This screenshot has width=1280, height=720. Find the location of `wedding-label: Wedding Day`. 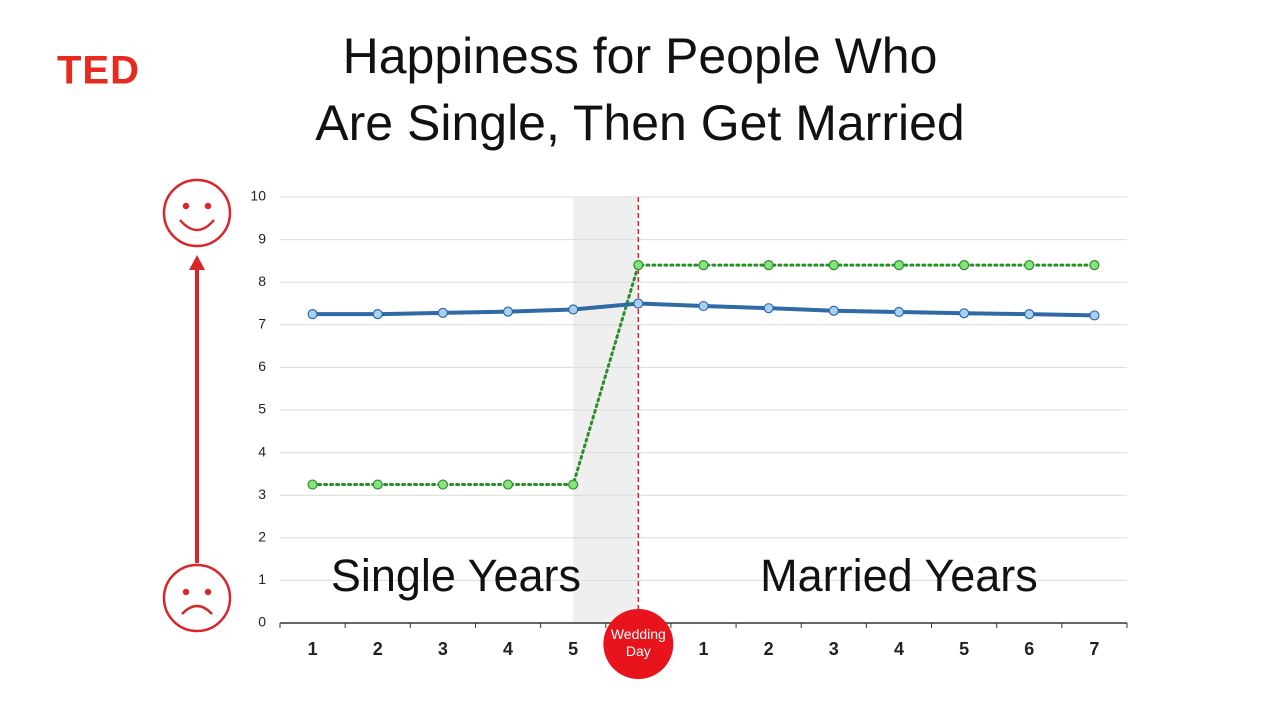

wedding-label: Wedding Day is located at coordinates (638, 642).